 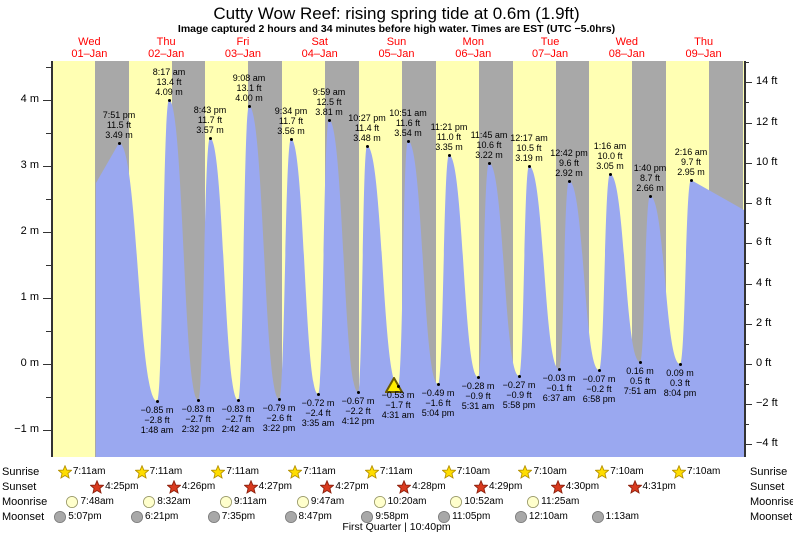 I want to click on tide-ft: 10.6 ft, so click(x=489, y=145).